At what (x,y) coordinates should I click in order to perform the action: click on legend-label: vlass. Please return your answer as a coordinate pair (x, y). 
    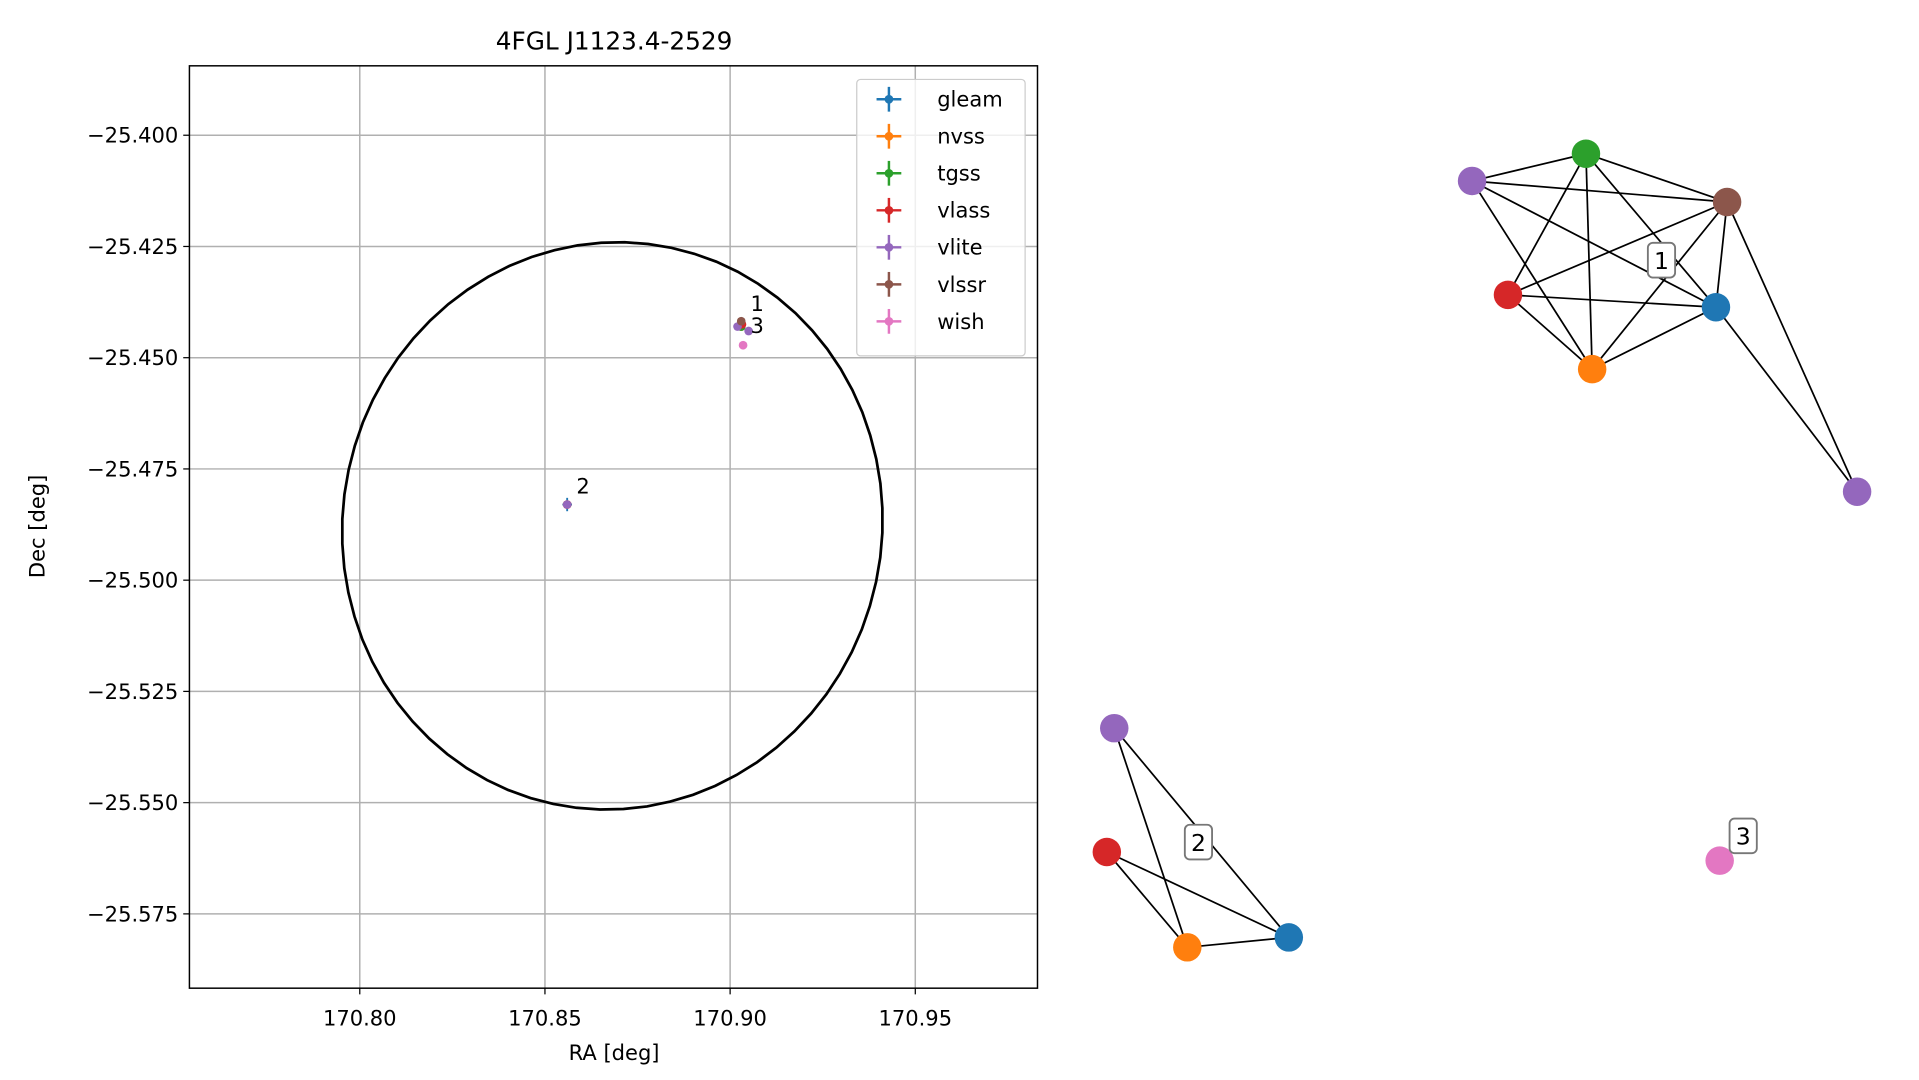
    Looking at the image, I should click on (963, 210).